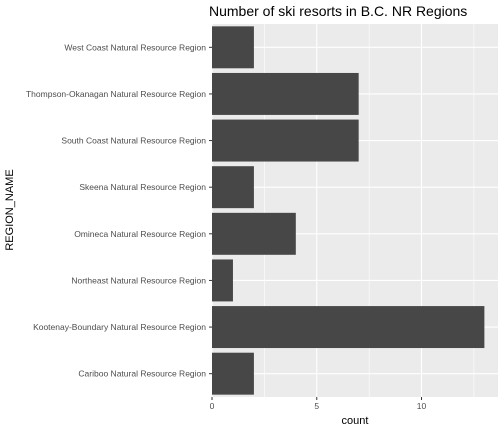 The image size is (504, 432). I want to click on x-axis-ticks: 0 5 10, so click(318, 404).